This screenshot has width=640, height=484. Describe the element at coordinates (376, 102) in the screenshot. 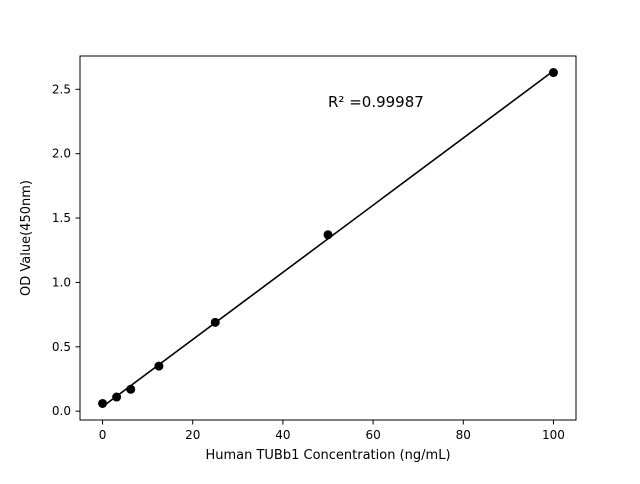

I see `r-squared-annotation: R² =0.99987` at that location.